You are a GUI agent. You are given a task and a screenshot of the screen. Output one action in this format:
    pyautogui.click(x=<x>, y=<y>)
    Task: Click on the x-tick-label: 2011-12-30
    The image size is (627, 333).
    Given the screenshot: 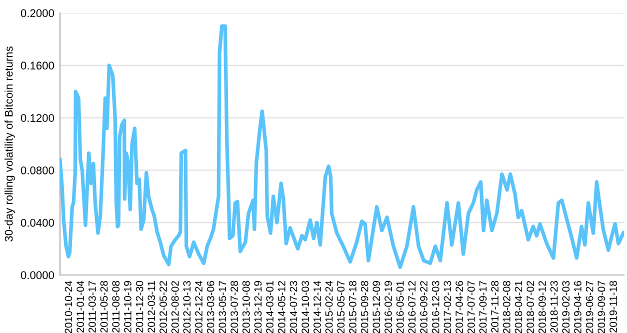 What is the action you would take?
    pyautogui.click(x=140, y=306)
    